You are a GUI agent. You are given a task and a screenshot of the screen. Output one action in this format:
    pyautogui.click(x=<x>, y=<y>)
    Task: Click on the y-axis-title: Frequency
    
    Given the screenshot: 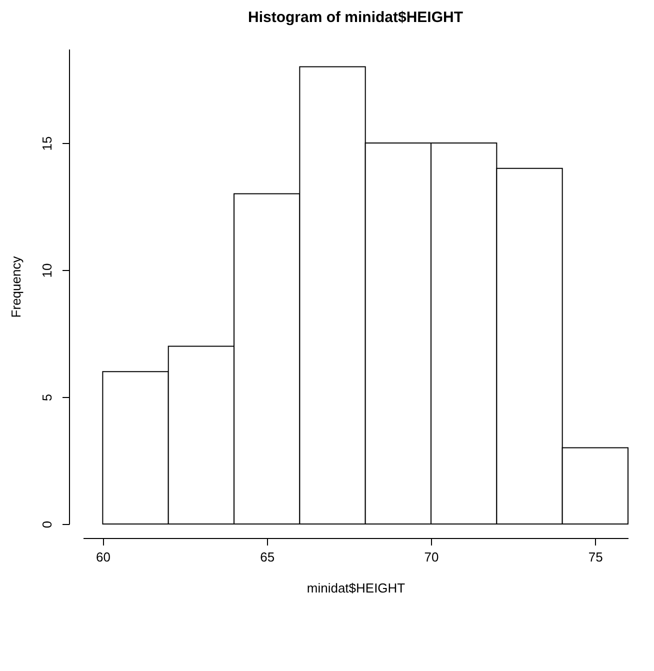 What is the action you would take?
    pyautogui.click(x=16, y=287)
    